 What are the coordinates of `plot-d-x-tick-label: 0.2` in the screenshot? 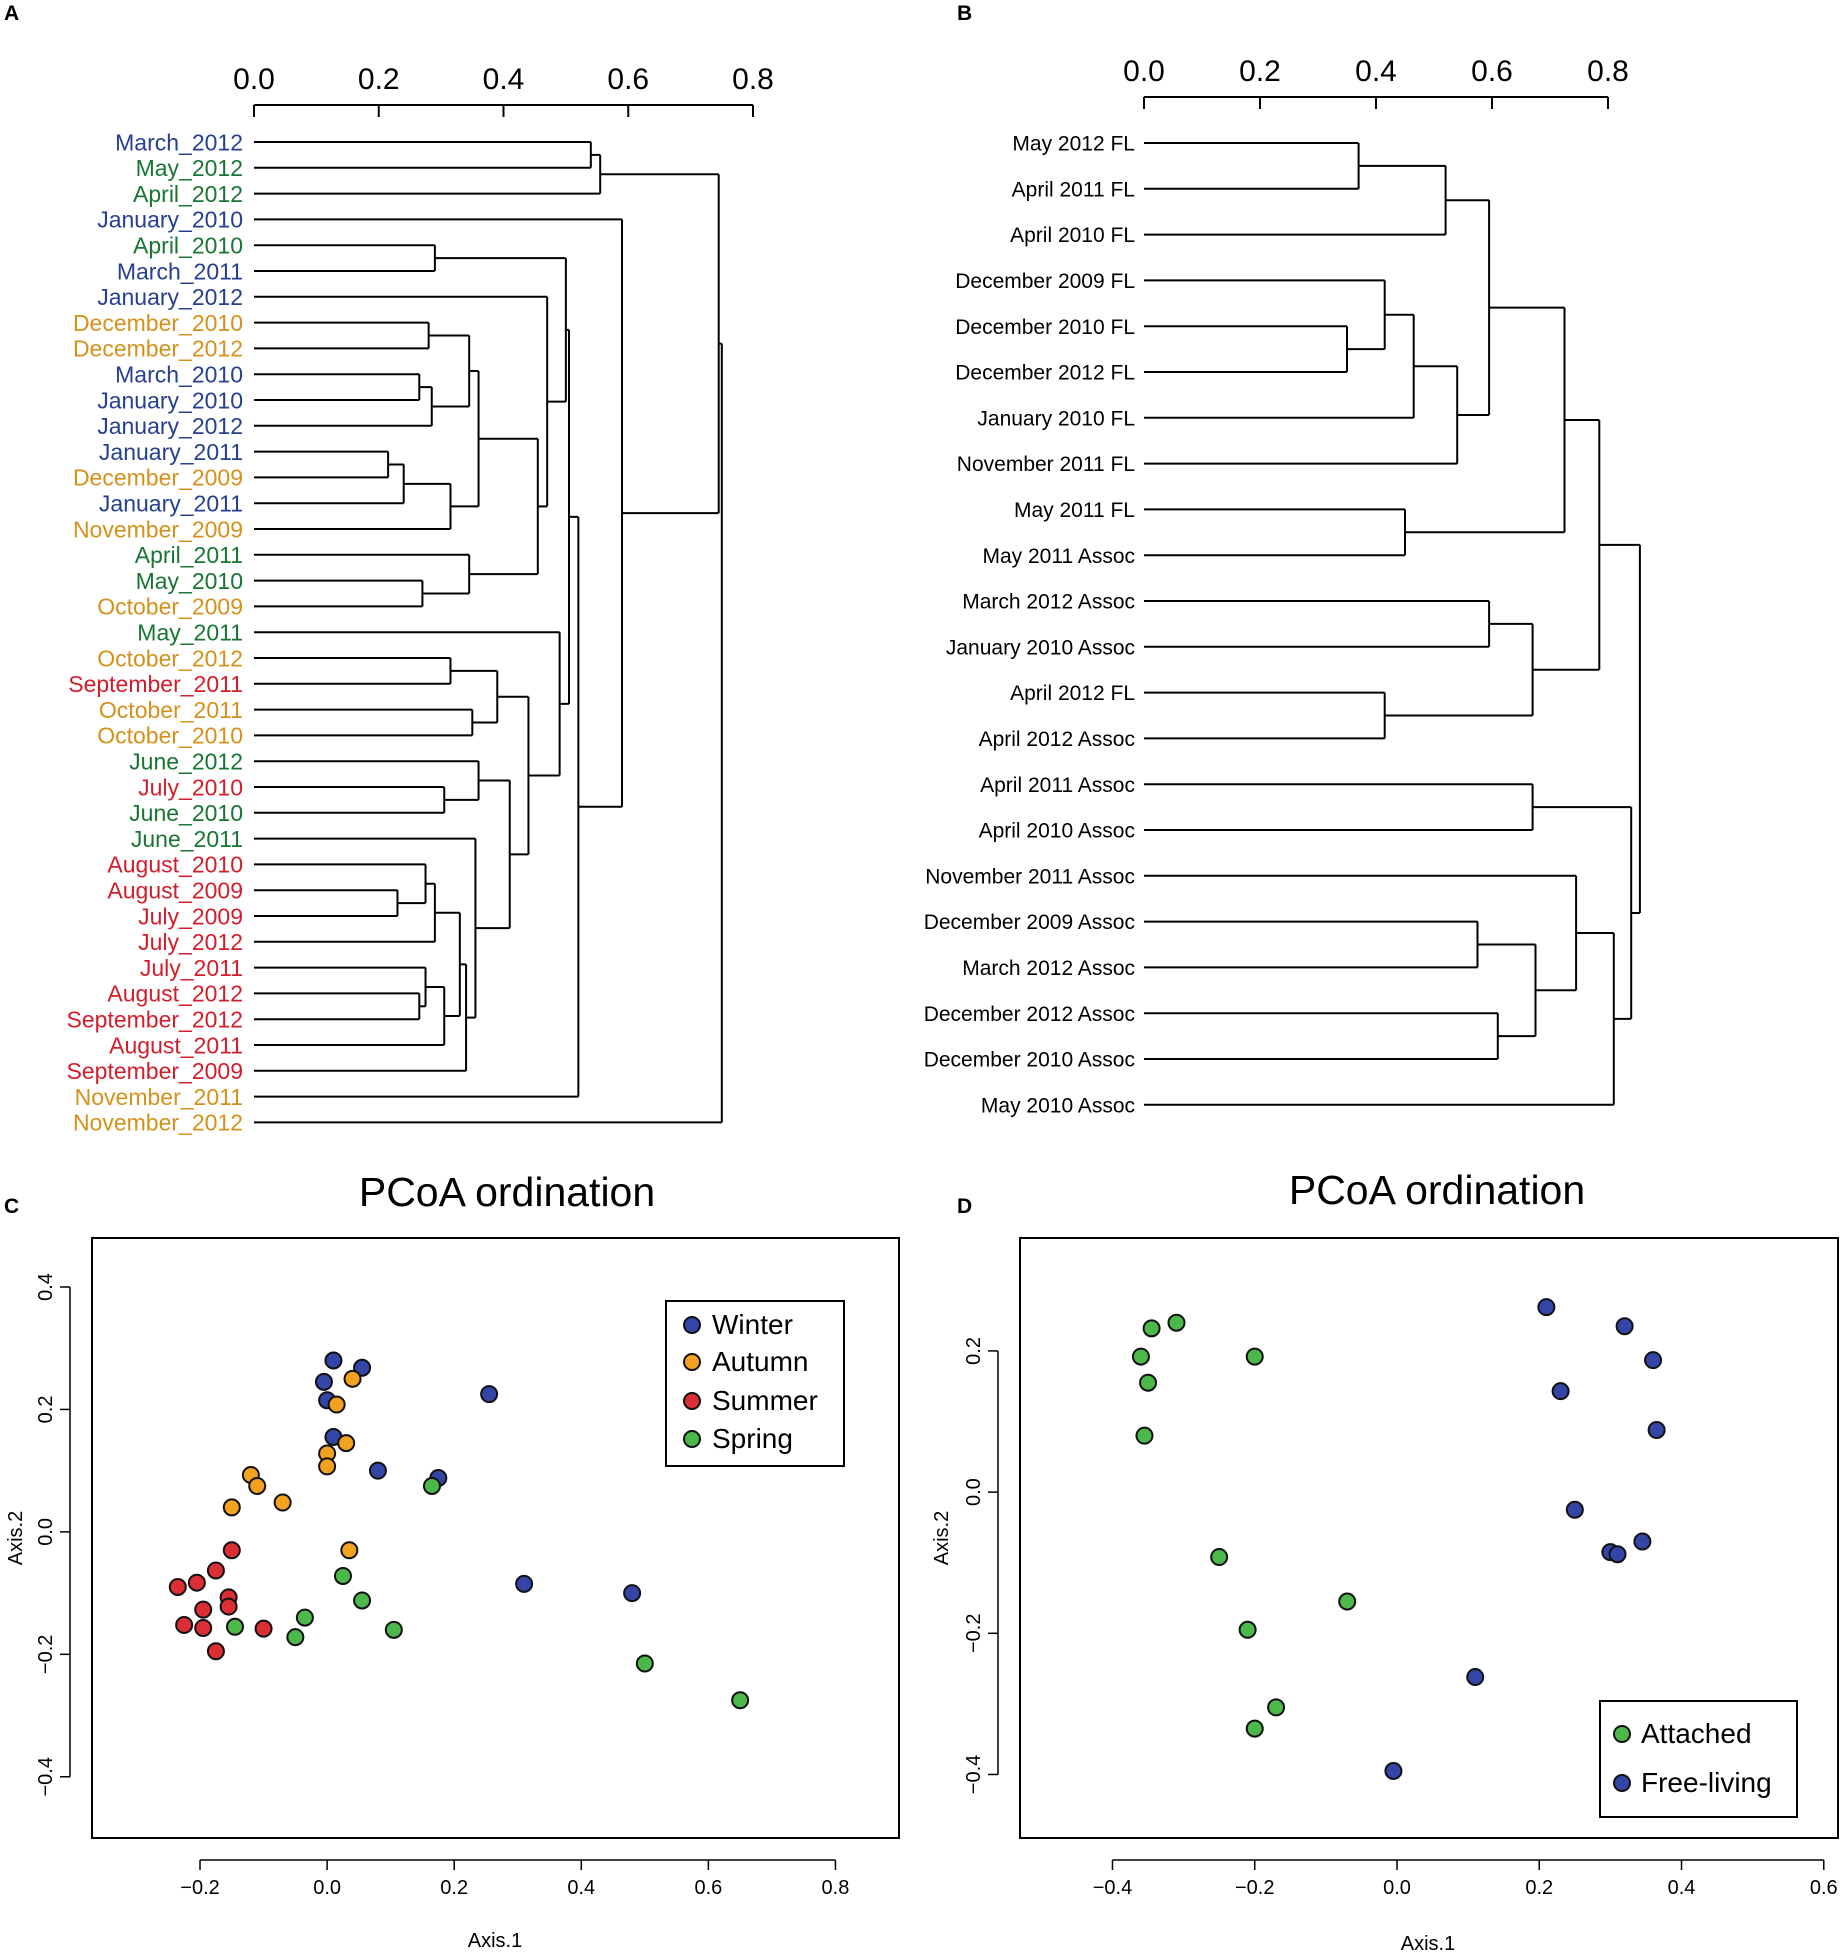 It's located at (1539, 1888).